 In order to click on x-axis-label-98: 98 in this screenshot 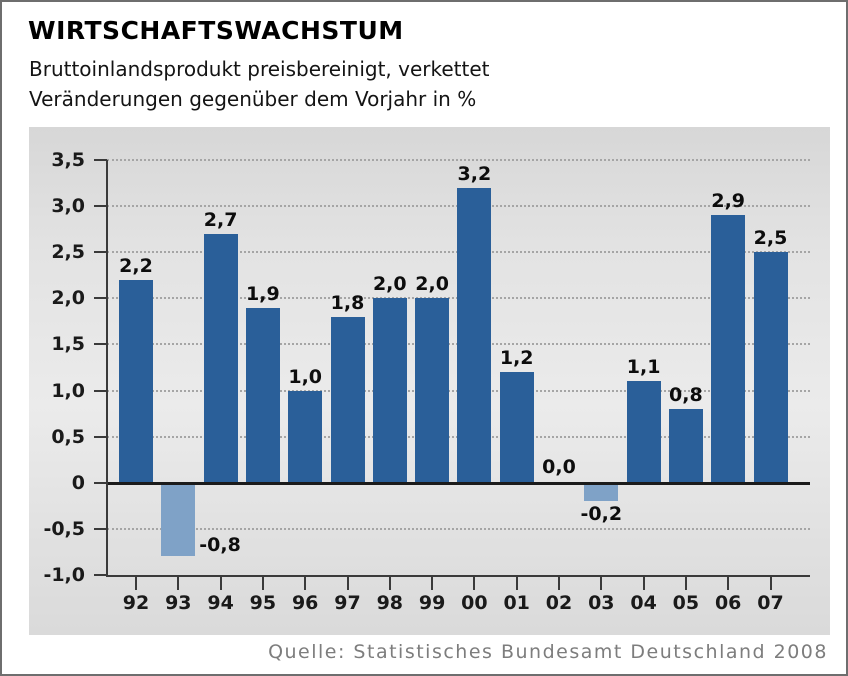, I will do `click(390, 602)`.